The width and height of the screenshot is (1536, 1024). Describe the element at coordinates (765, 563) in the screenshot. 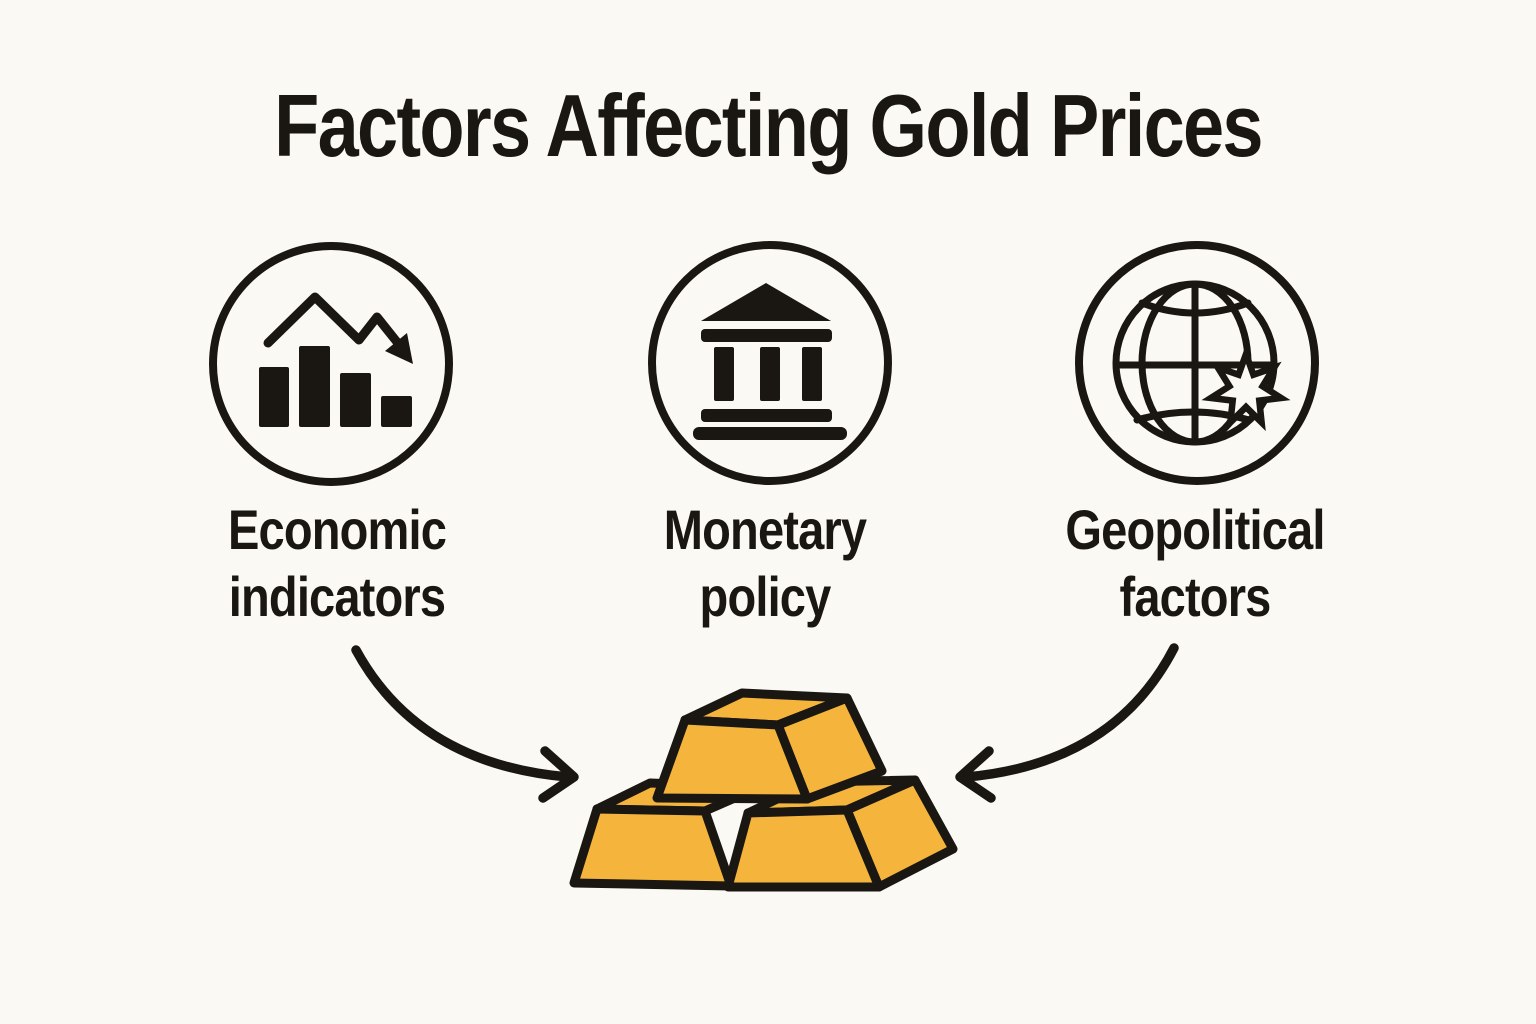

I see `label-monetary-policy: Monetary policy` at that location.